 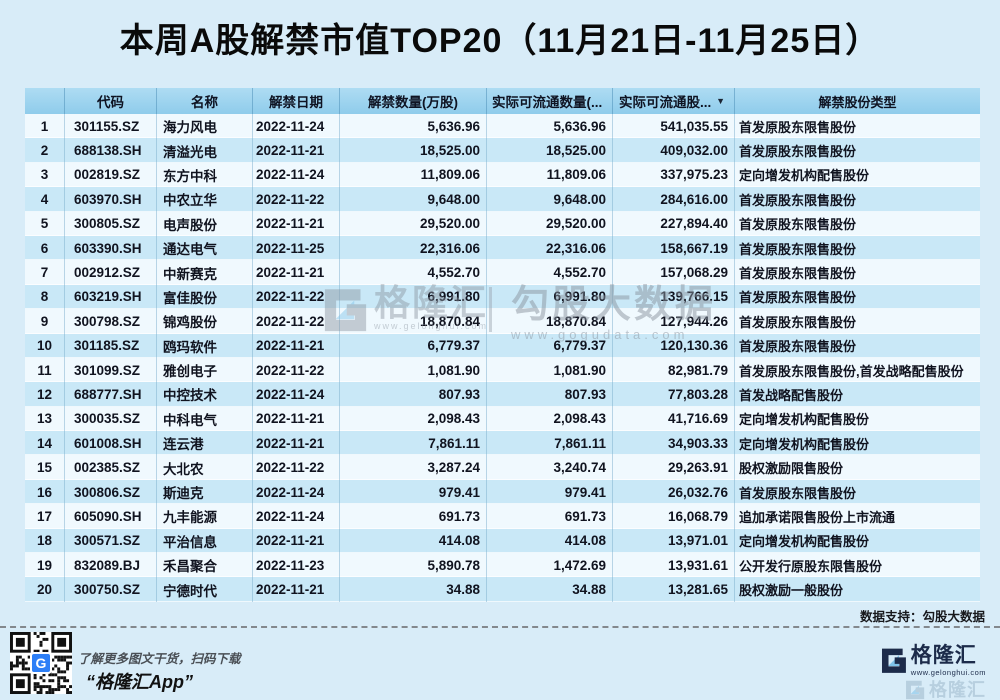 I want to click on logo-brand-text: 格隆汇, so click(x=943, y=655).